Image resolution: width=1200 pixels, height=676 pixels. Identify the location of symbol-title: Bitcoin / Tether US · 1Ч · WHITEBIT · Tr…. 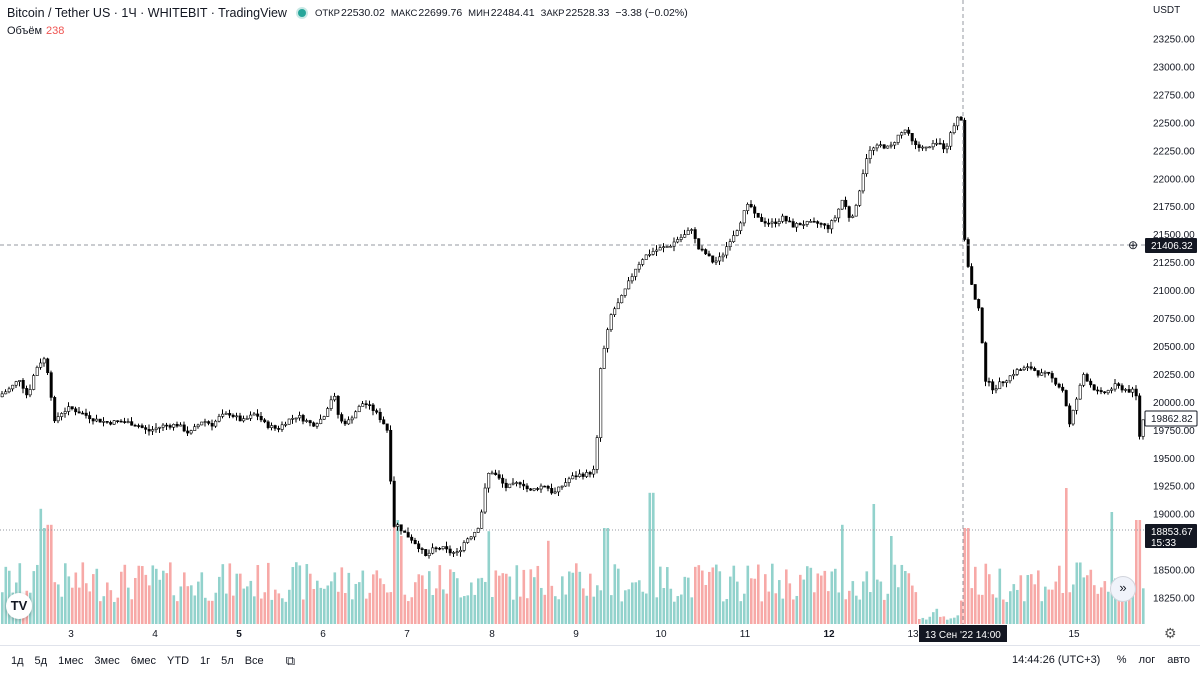
(147, 13).